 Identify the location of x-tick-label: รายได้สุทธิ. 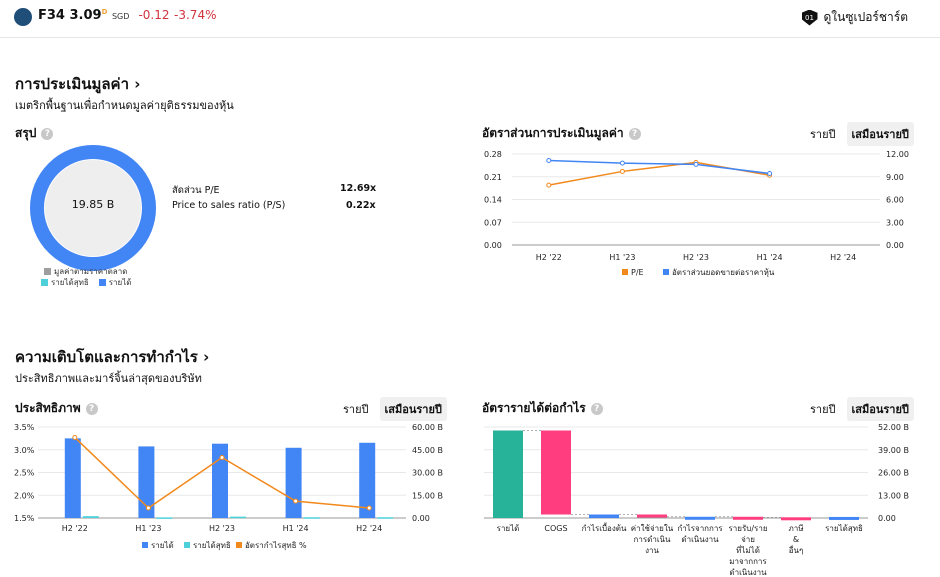
(844, 528).